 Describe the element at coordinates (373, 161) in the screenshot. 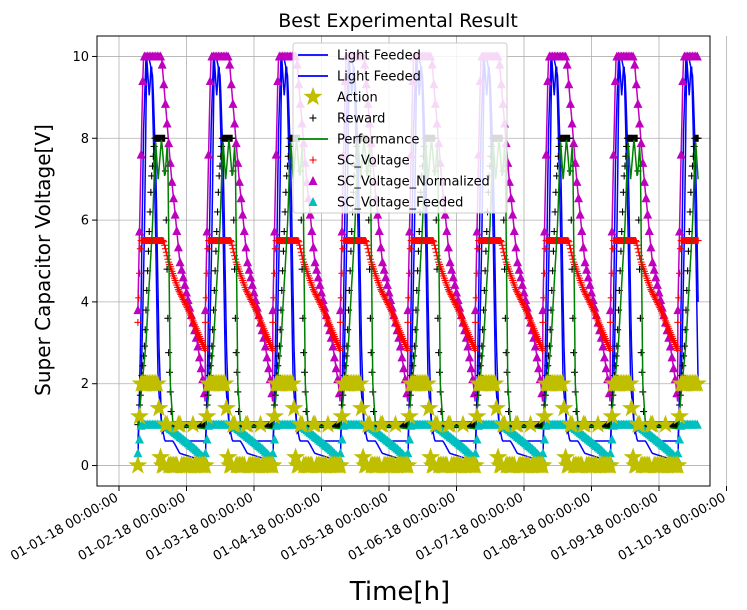

I see `legend-label: SC_Voltage` at that location.